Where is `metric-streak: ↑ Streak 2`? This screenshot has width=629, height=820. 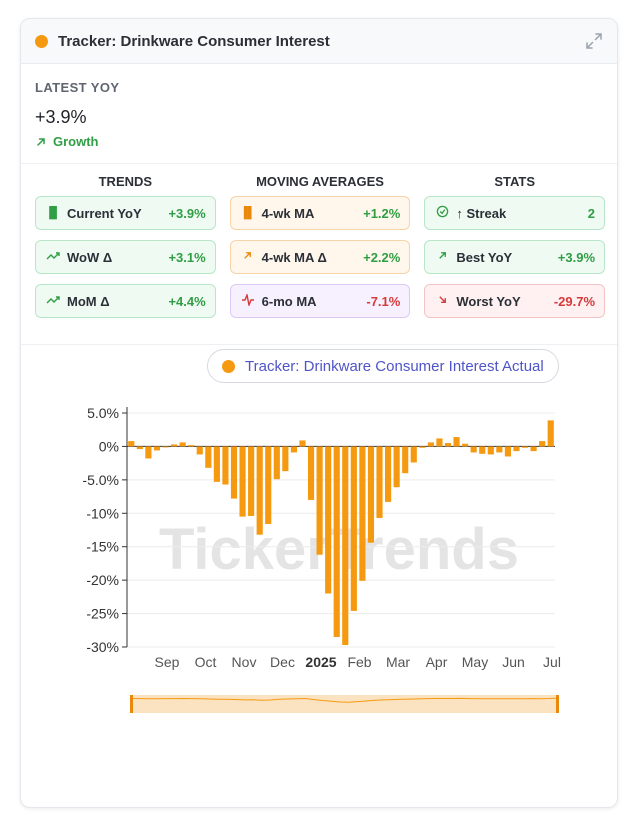
metric-streak: ↑ Streak 2 is located at coordinates (515, 213).